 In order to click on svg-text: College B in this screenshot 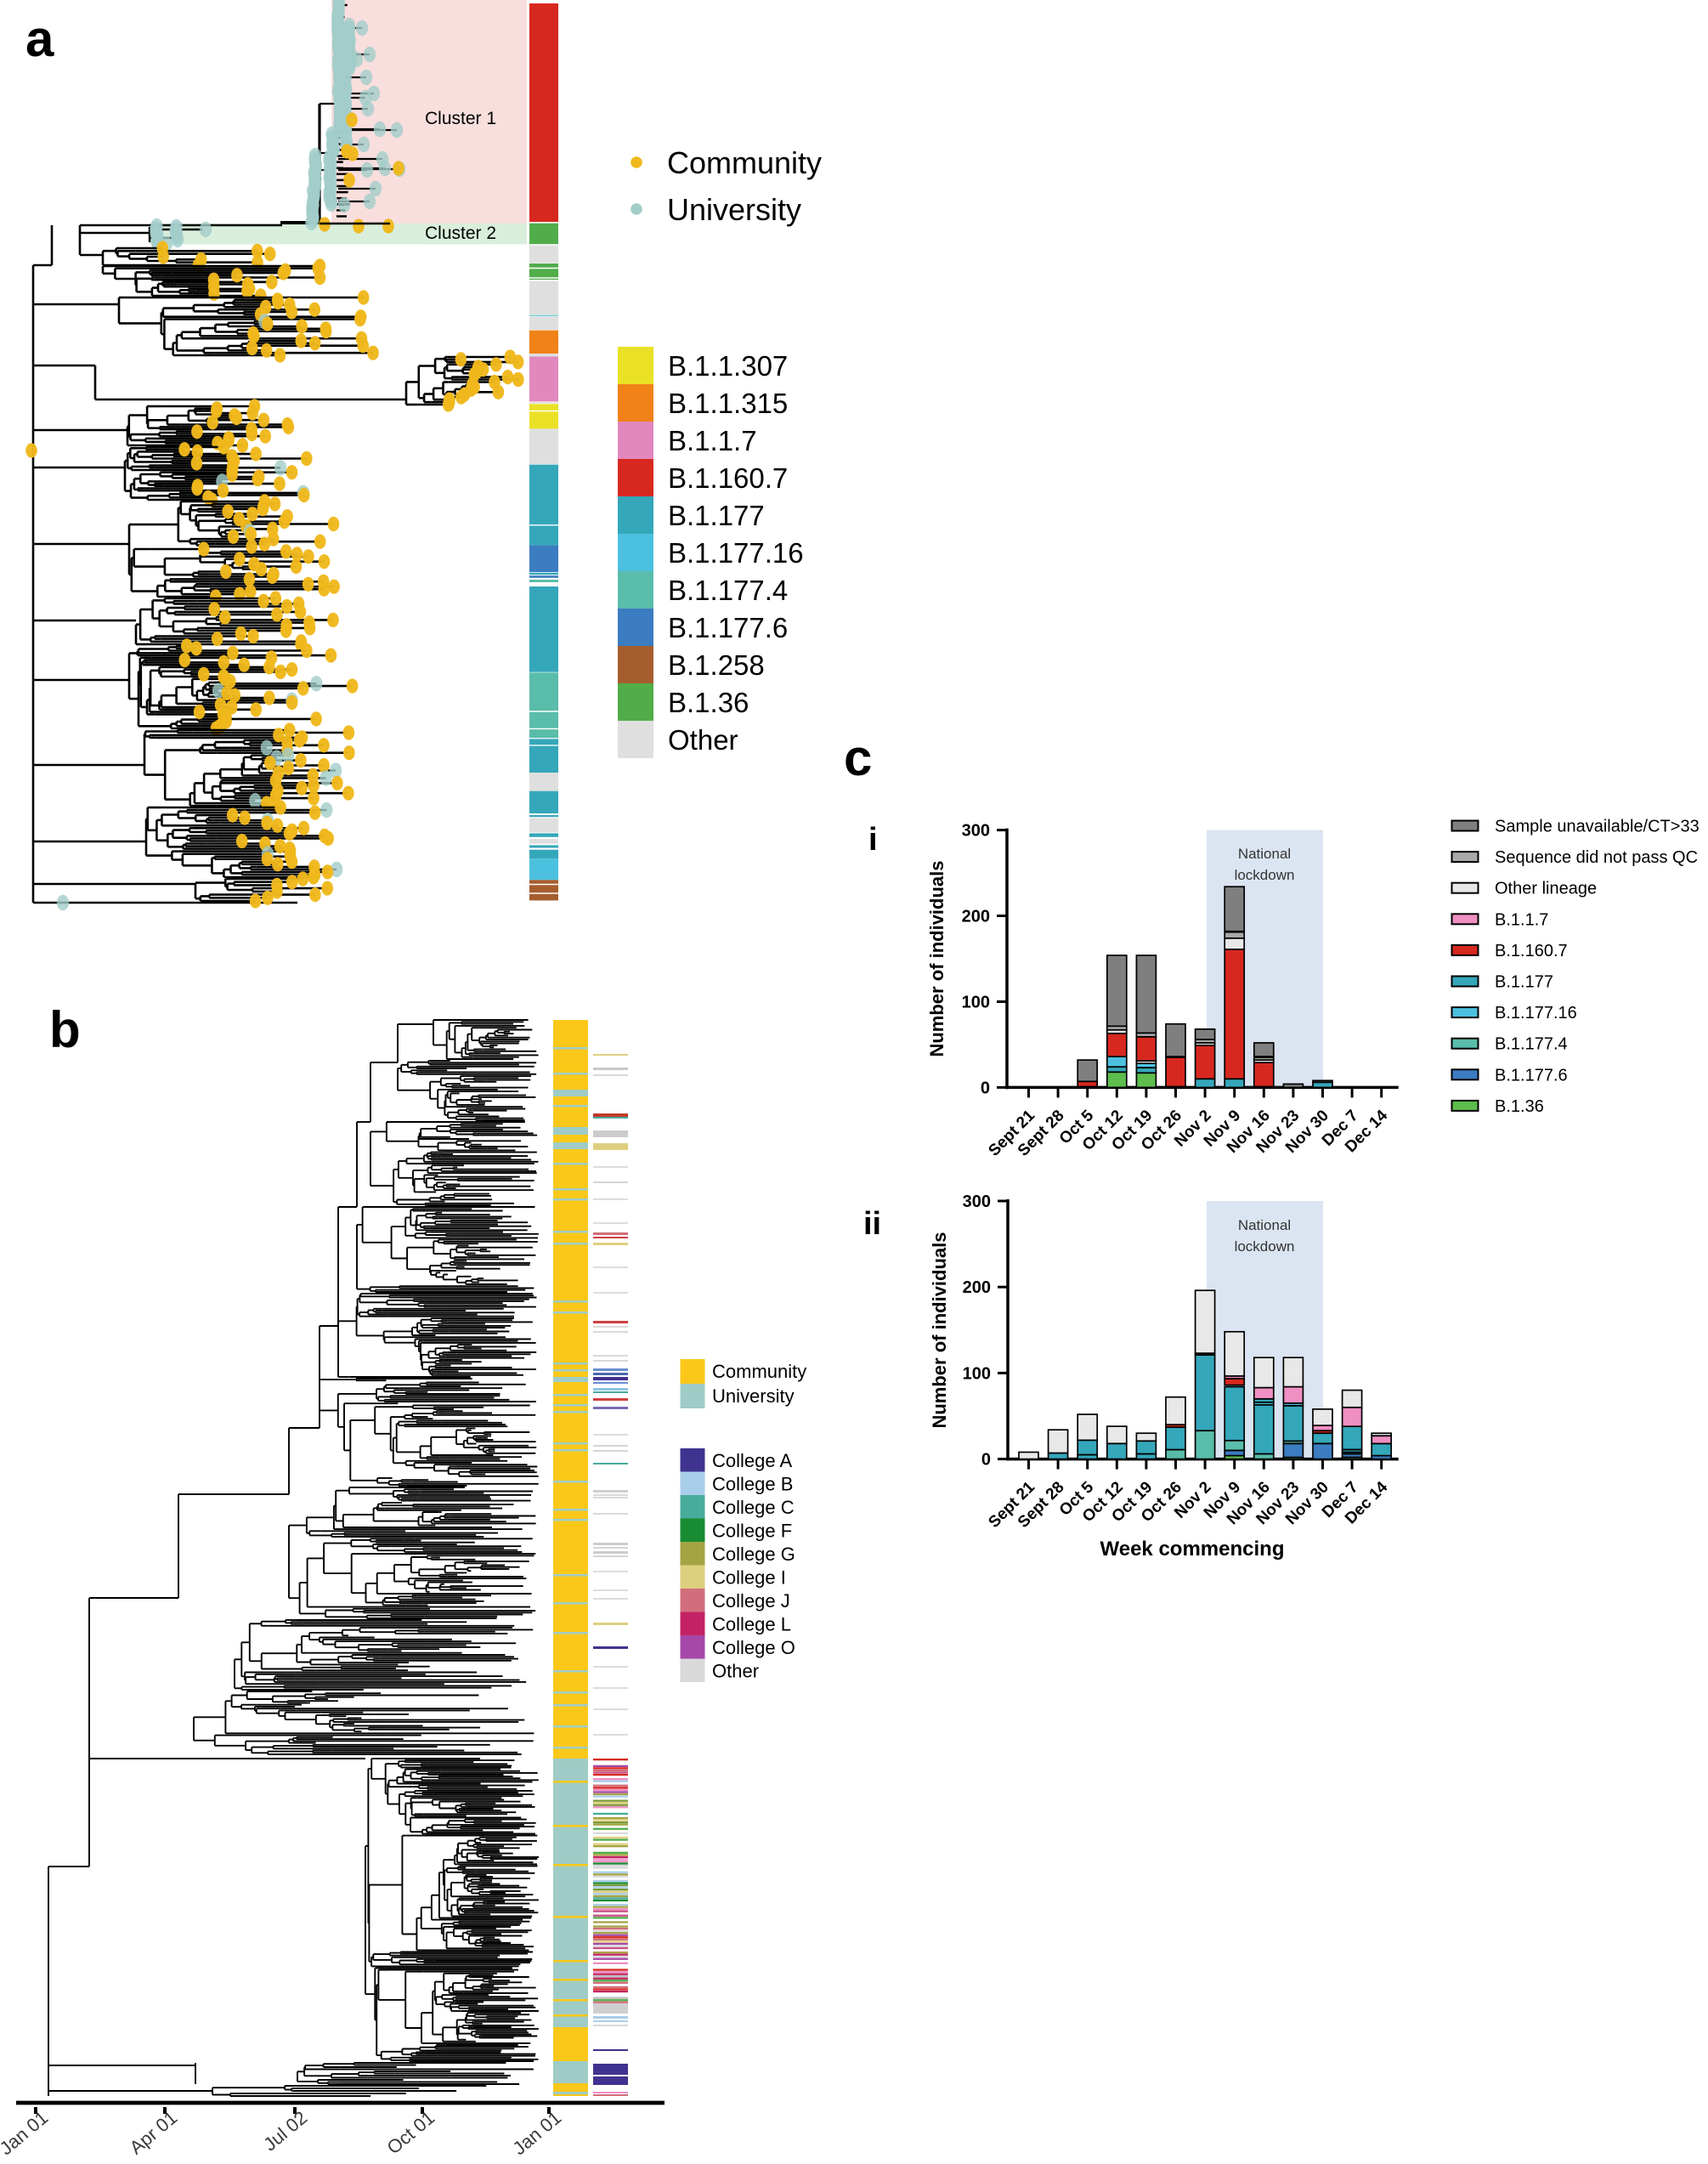, I will do `click(753, 1484)`.